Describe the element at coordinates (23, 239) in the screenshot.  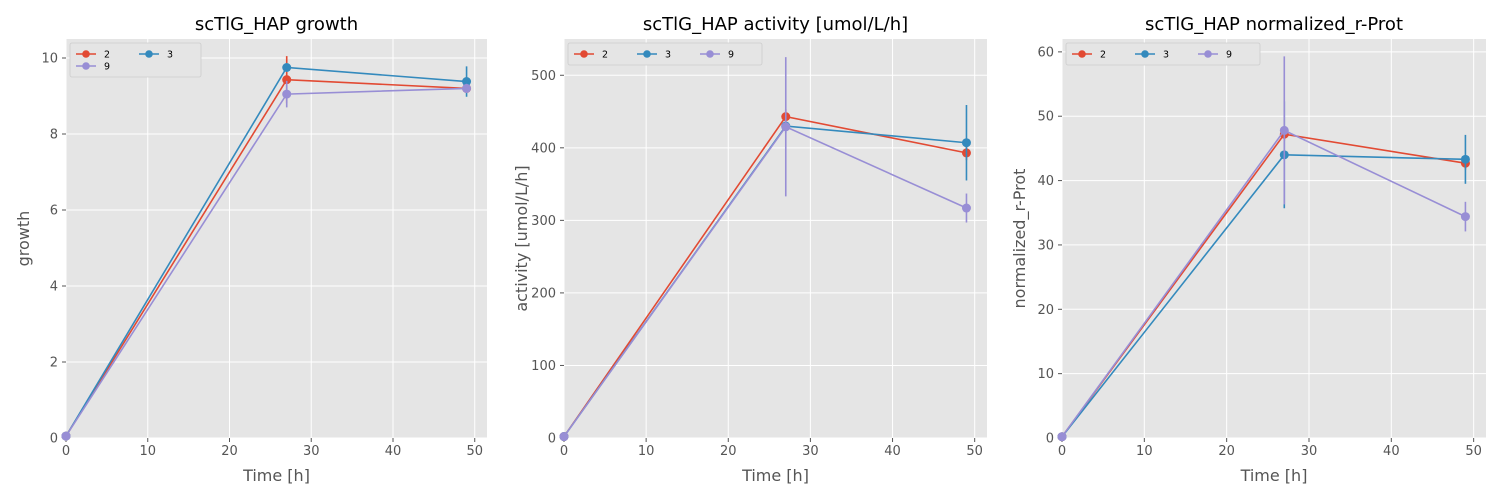
I see `y-axis-label: growth` at that location.